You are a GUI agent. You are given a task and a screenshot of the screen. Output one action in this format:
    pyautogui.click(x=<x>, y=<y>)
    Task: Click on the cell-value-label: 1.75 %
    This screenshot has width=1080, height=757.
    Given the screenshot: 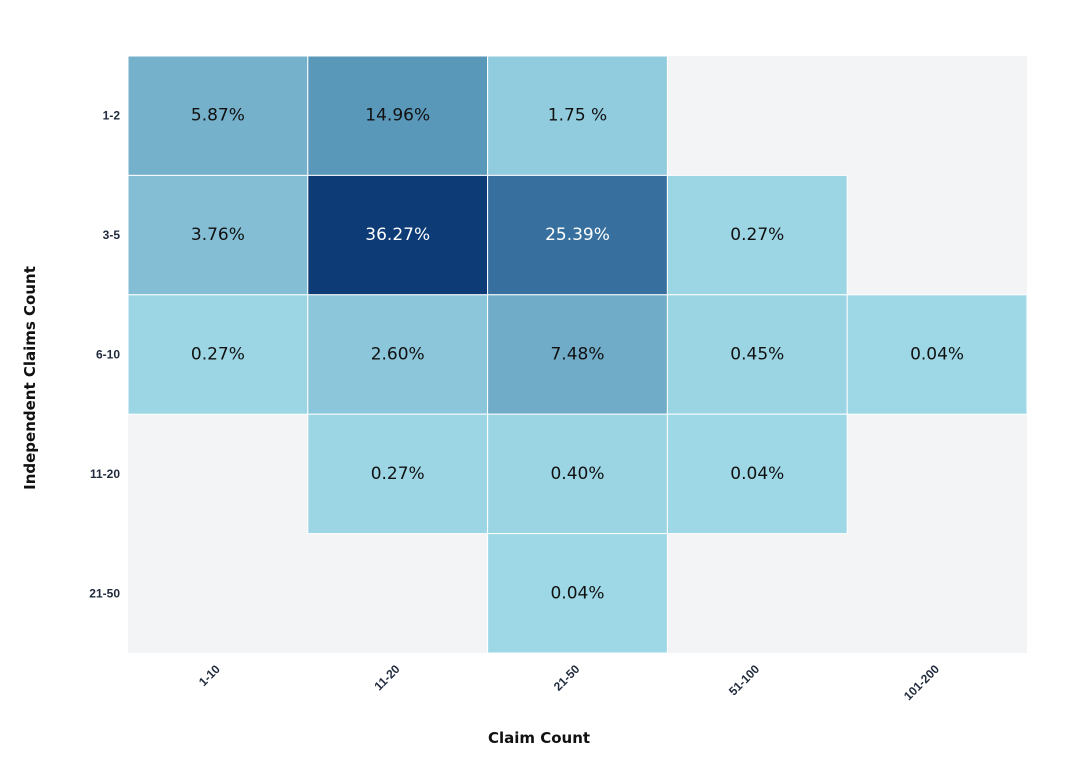 What is the action you would take?
    pyautogui.click(x=577, y=116)
    